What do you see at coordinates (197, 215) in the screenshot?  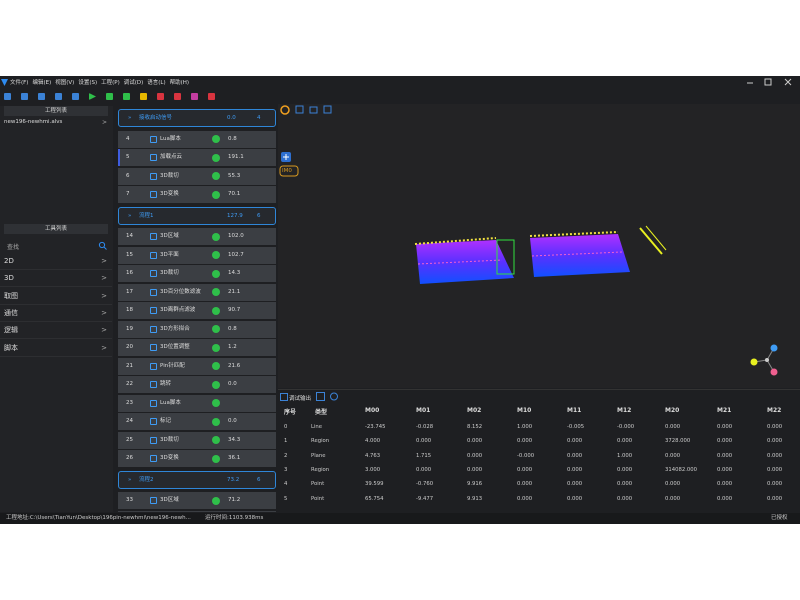 I see `flow-group: » 流程1 127.9 6` at bounding box center [197, 215].